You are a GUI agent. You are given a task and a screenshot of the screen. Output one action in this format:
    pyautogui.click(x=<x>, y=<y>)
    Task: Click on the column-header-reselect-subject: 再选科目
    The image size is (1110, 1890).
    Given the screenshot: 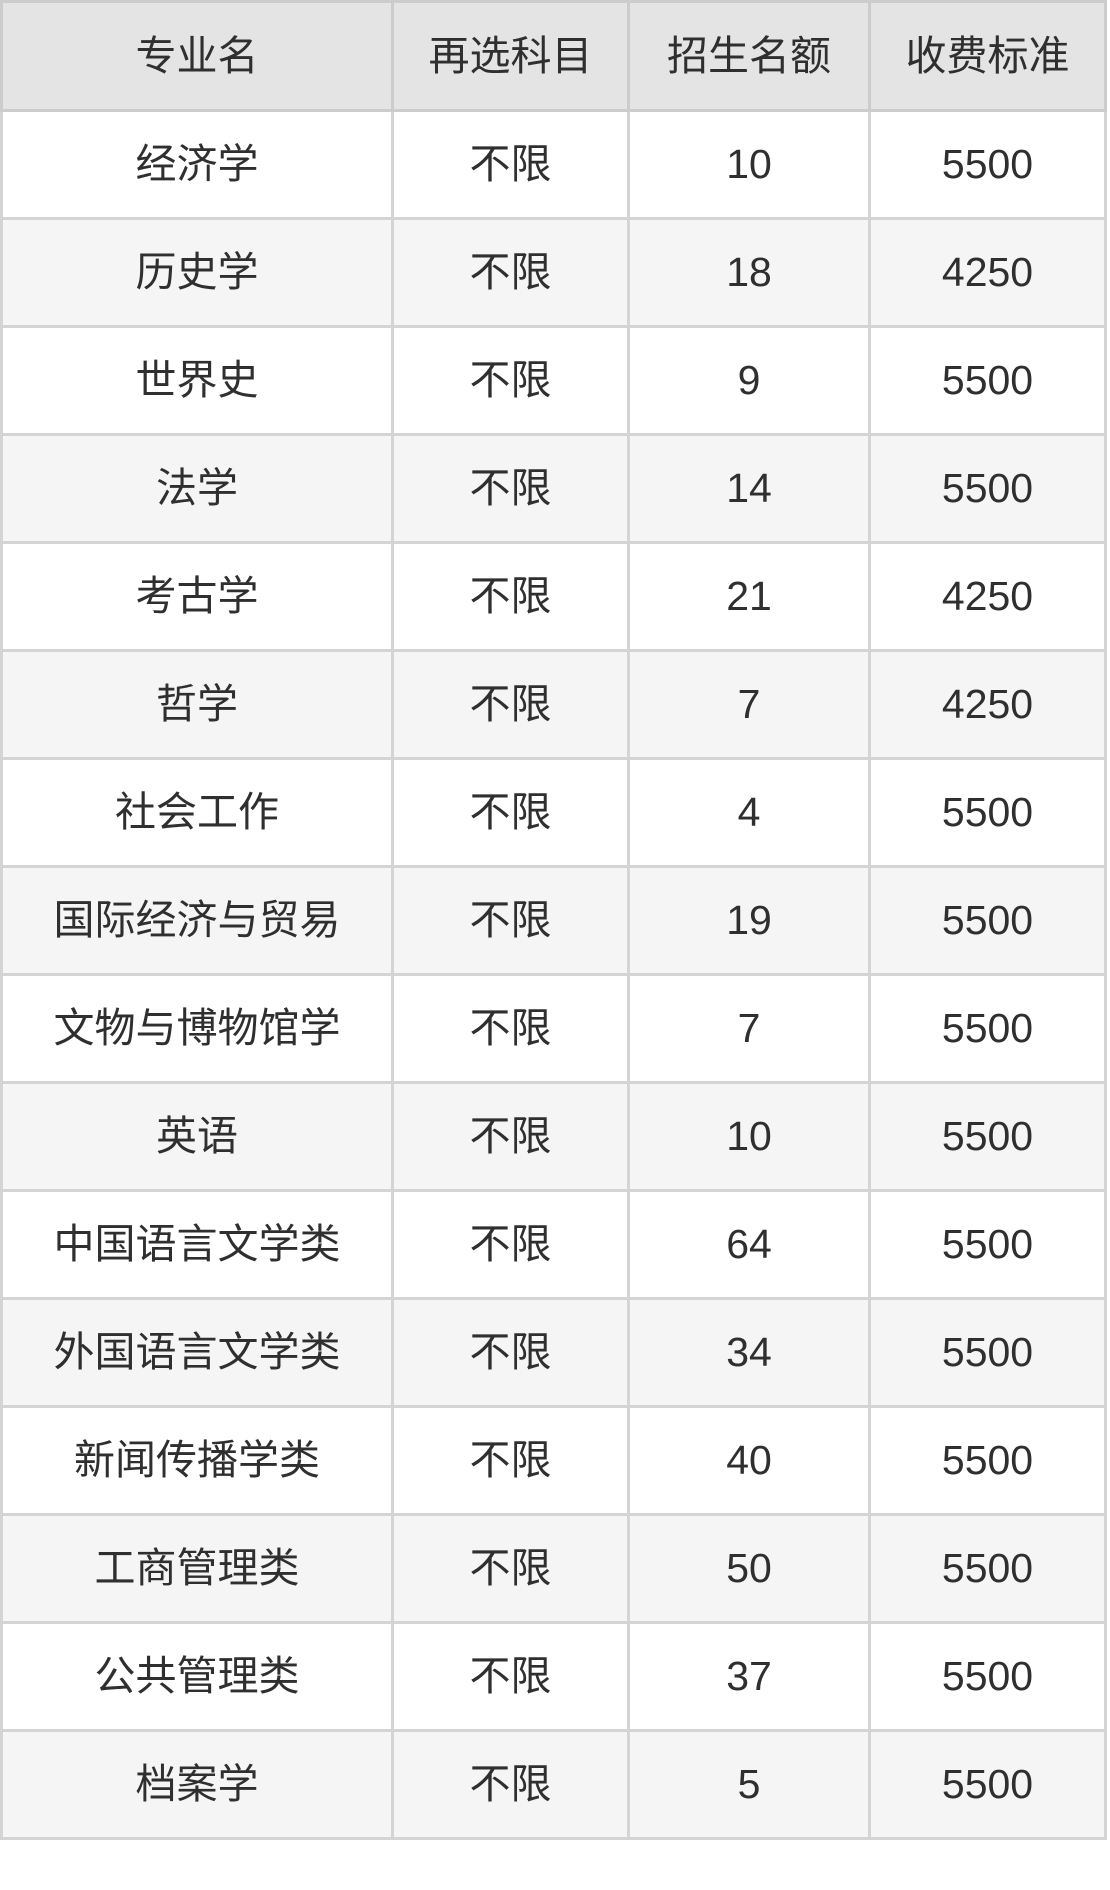 What is the action you would take?
    pyautogui.click(x=510, y=56)
    